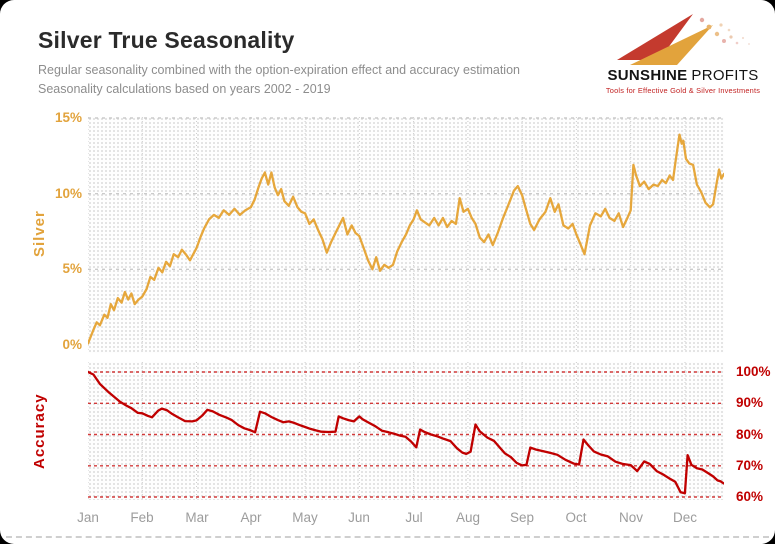 The width and height of the screenshot is (775, 544). Describe the element at coordinates (68, 193) in the screenshot. I see `silver-true-seasonality-ytick: 10%` at that location.